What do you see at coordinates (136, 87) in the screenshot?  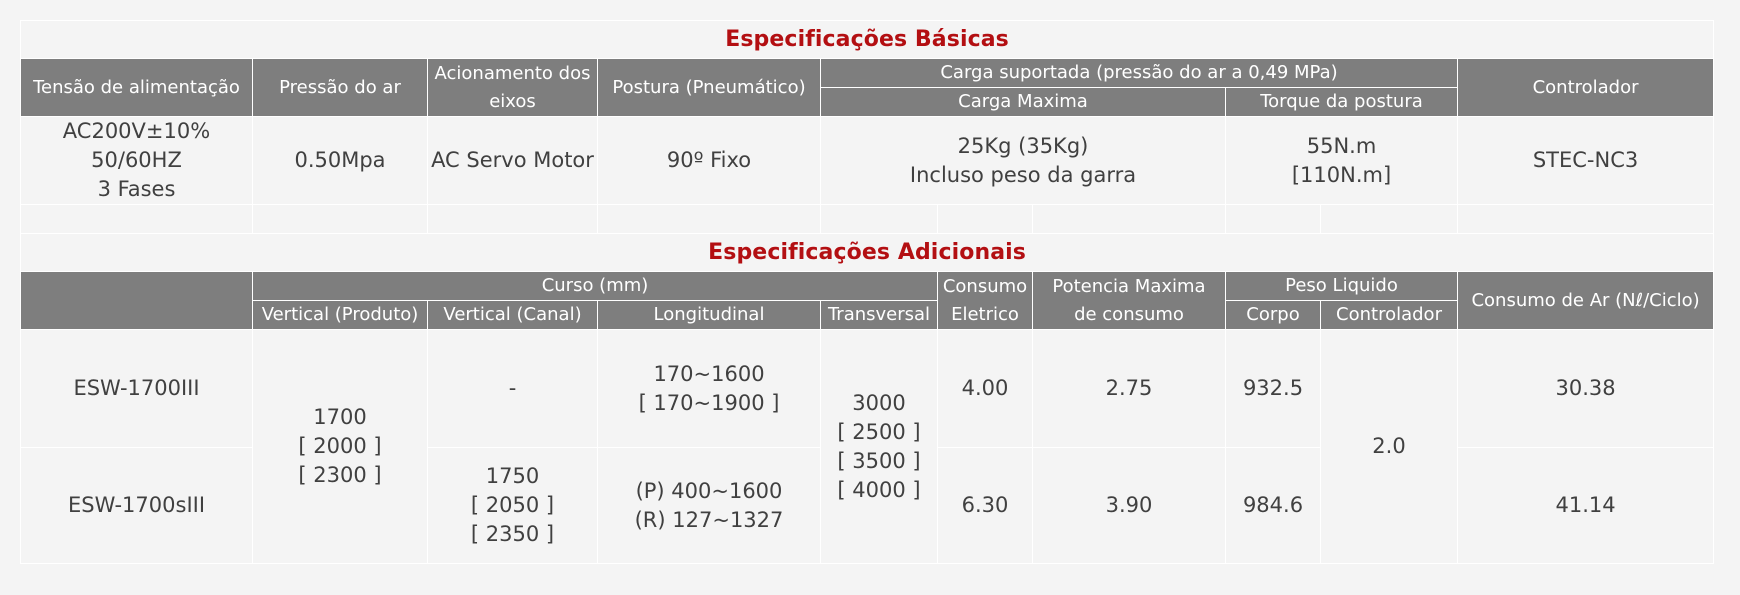 I see `header-tensao: Tensão de alimentação` at bounding box center [136, 87].